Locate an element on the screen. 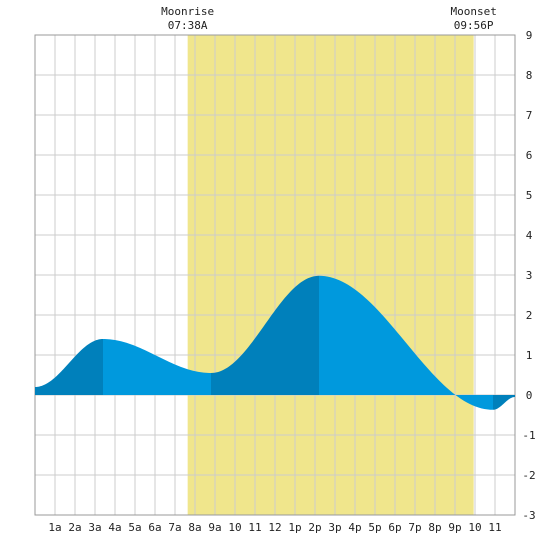  x-tick-label: 1p is located at coordinates (294, 527).